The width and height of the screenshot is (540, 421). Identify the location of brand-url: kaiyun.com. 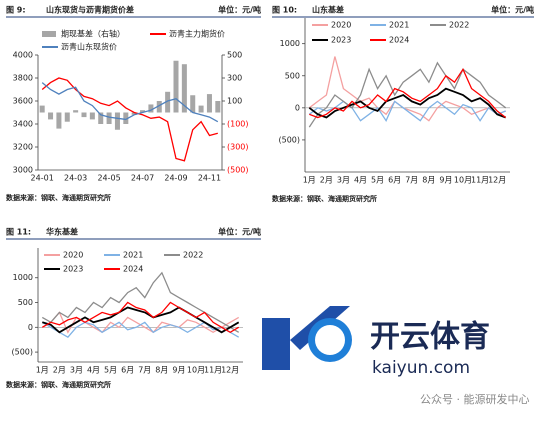
(421, 368).